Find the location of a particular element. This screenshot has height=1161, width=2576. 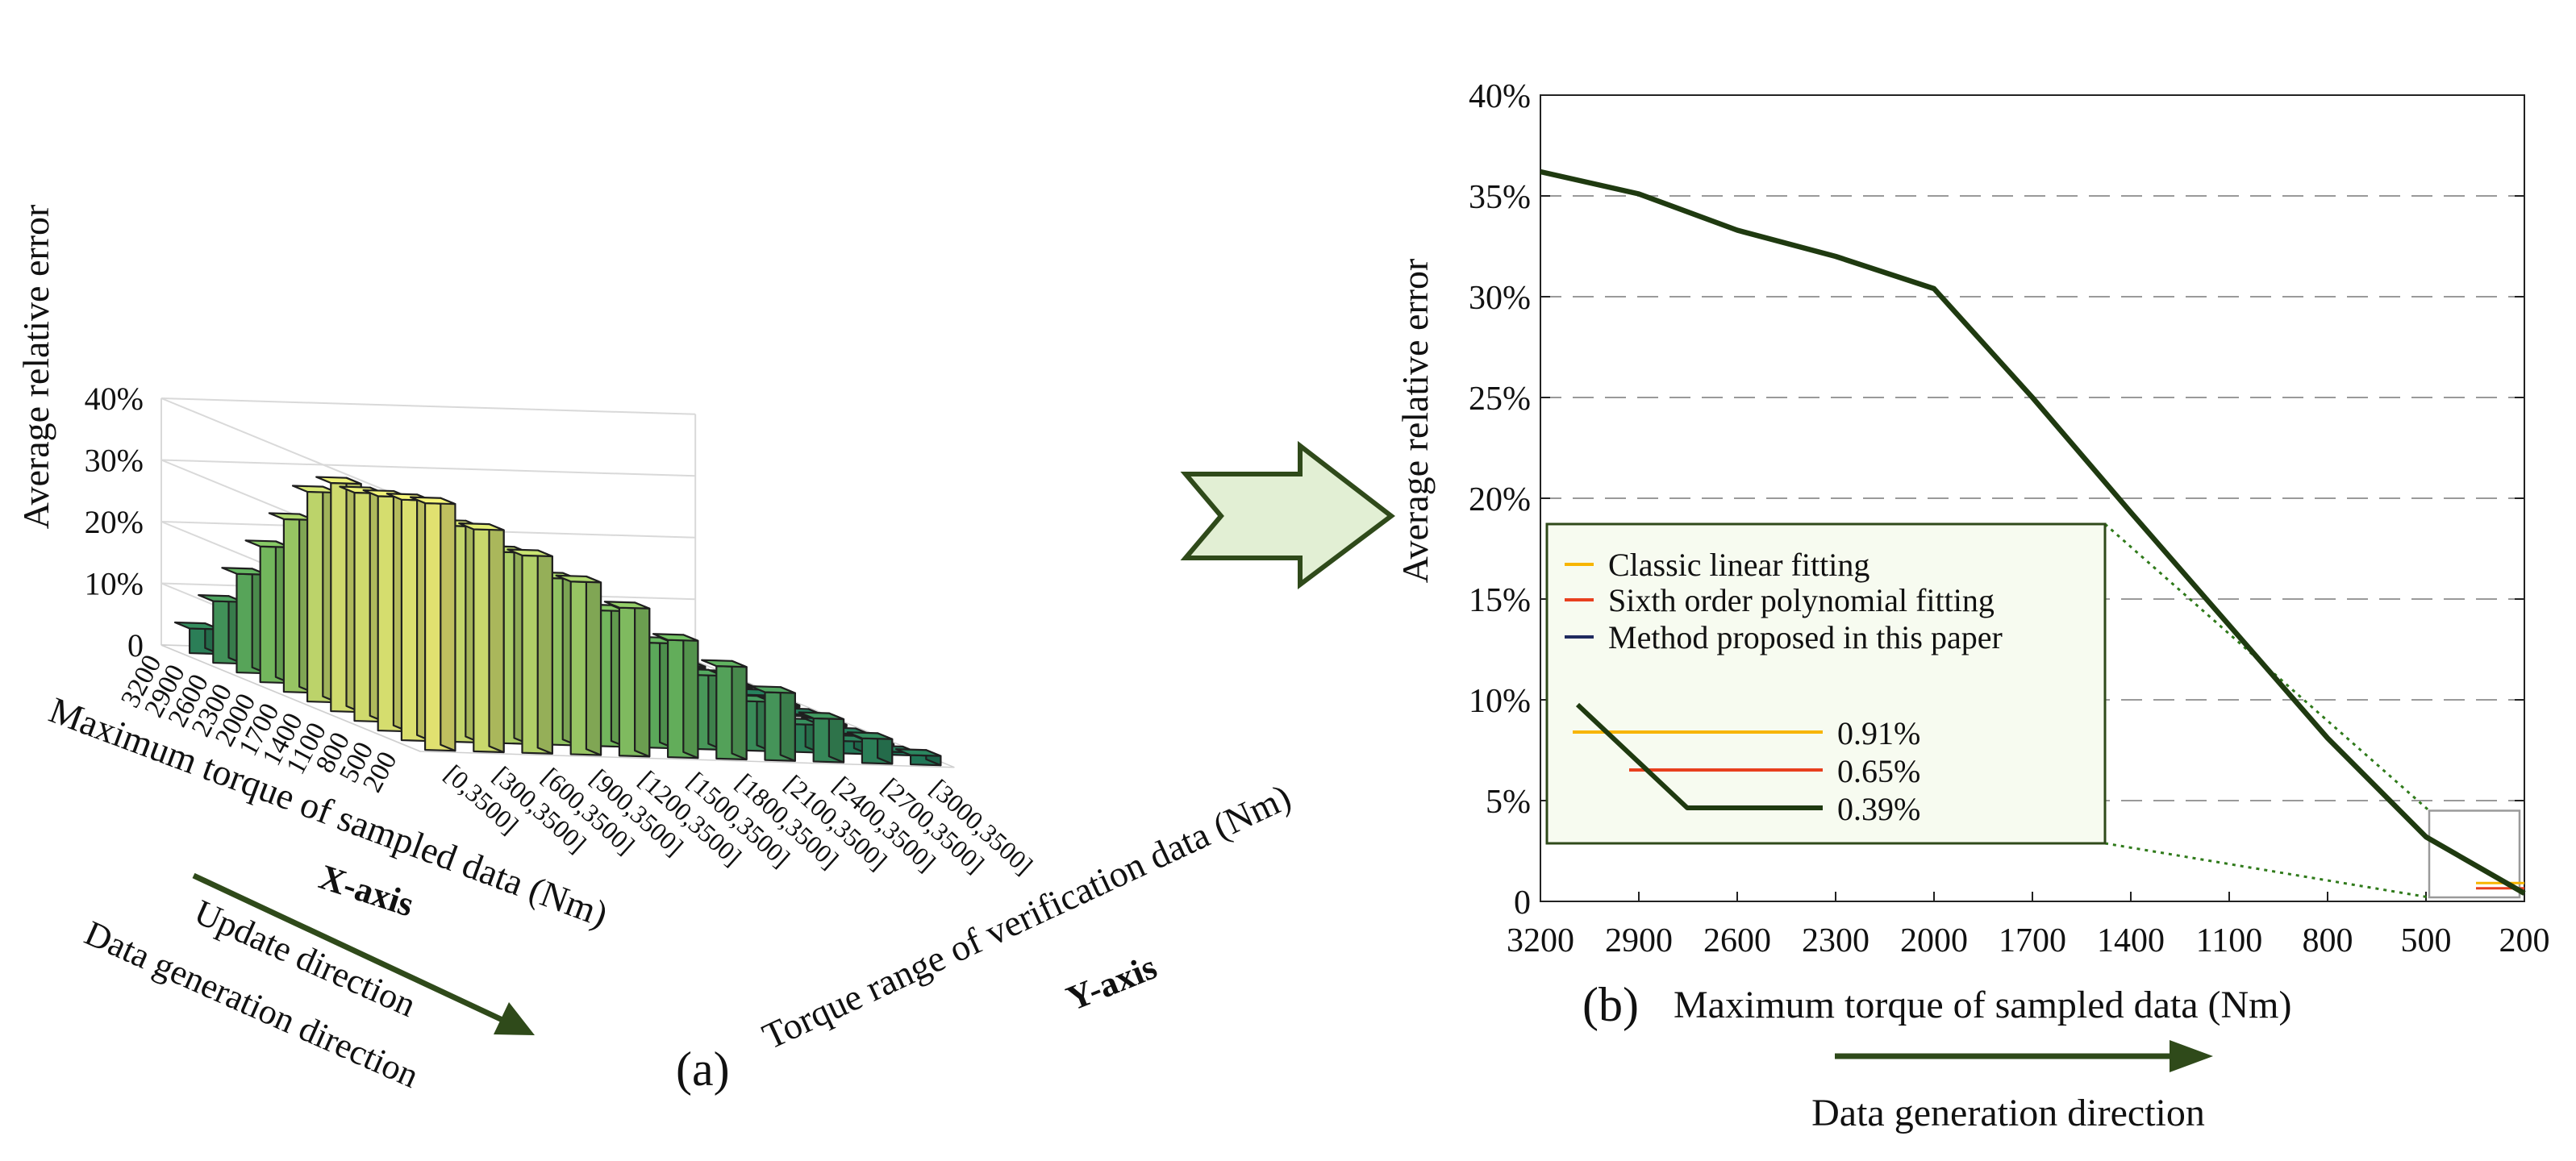

x-axis-label-b: Maximum torque of sampled data (Nm) is located at coordinates (1982, 1005).